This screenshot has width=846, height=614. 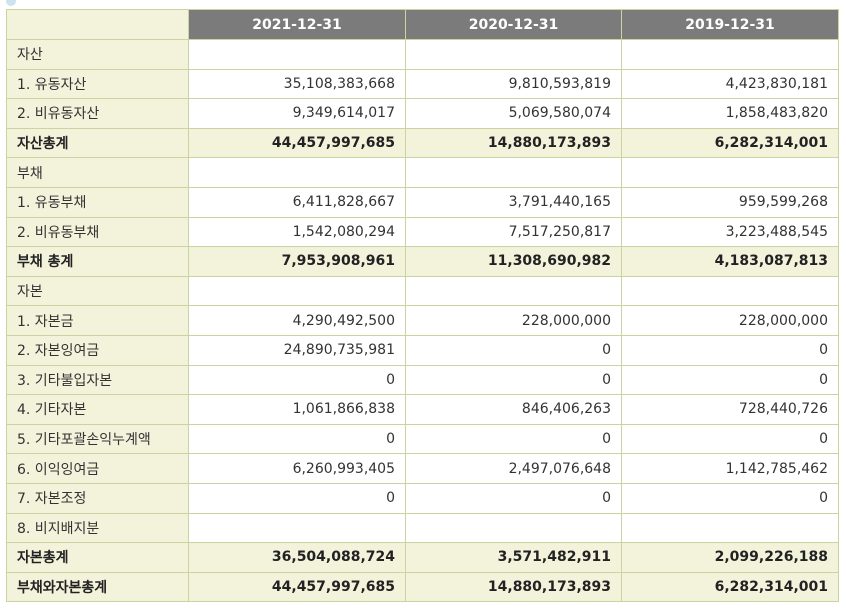 What do you see at coordinates (98, 410) in the screenshot?
I see `row-label: 4. 기타자본` at bounding box center [98, 410].